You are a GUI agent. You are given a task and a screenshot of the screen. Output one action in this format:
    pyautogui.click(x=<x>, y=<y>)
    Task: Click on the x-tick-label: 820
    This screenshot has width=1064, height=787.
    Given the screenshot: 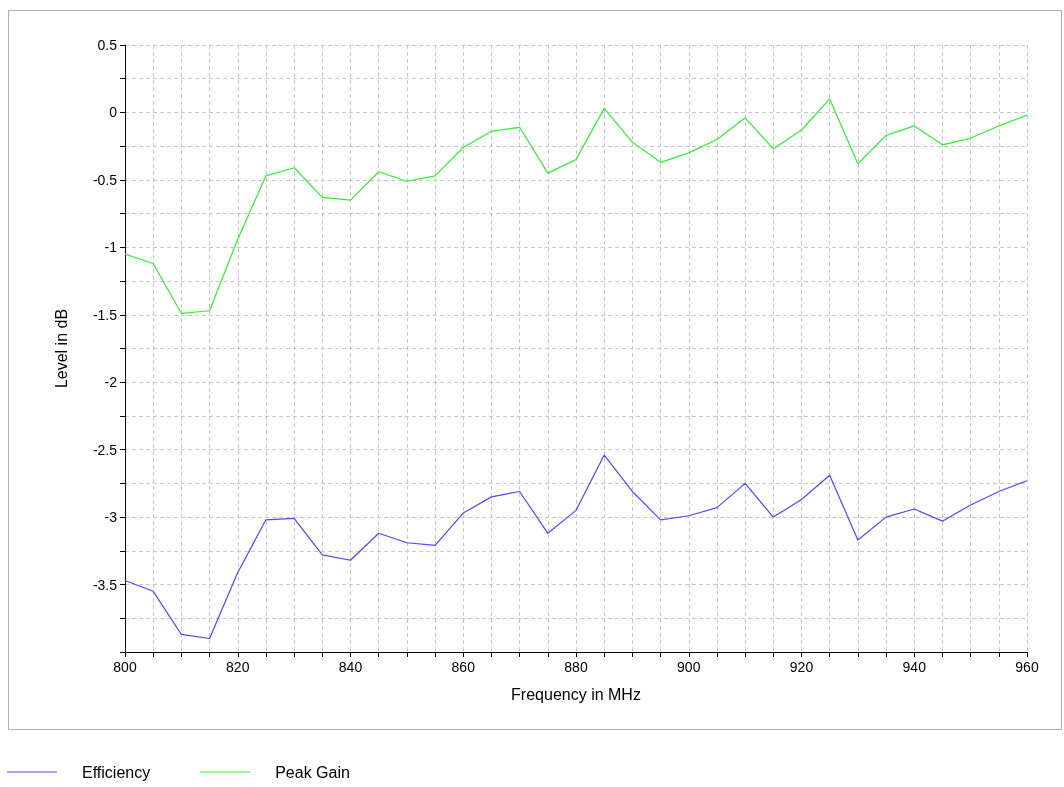 What is the action you would take?
    pyautogui.click(x=238, y=667)
    